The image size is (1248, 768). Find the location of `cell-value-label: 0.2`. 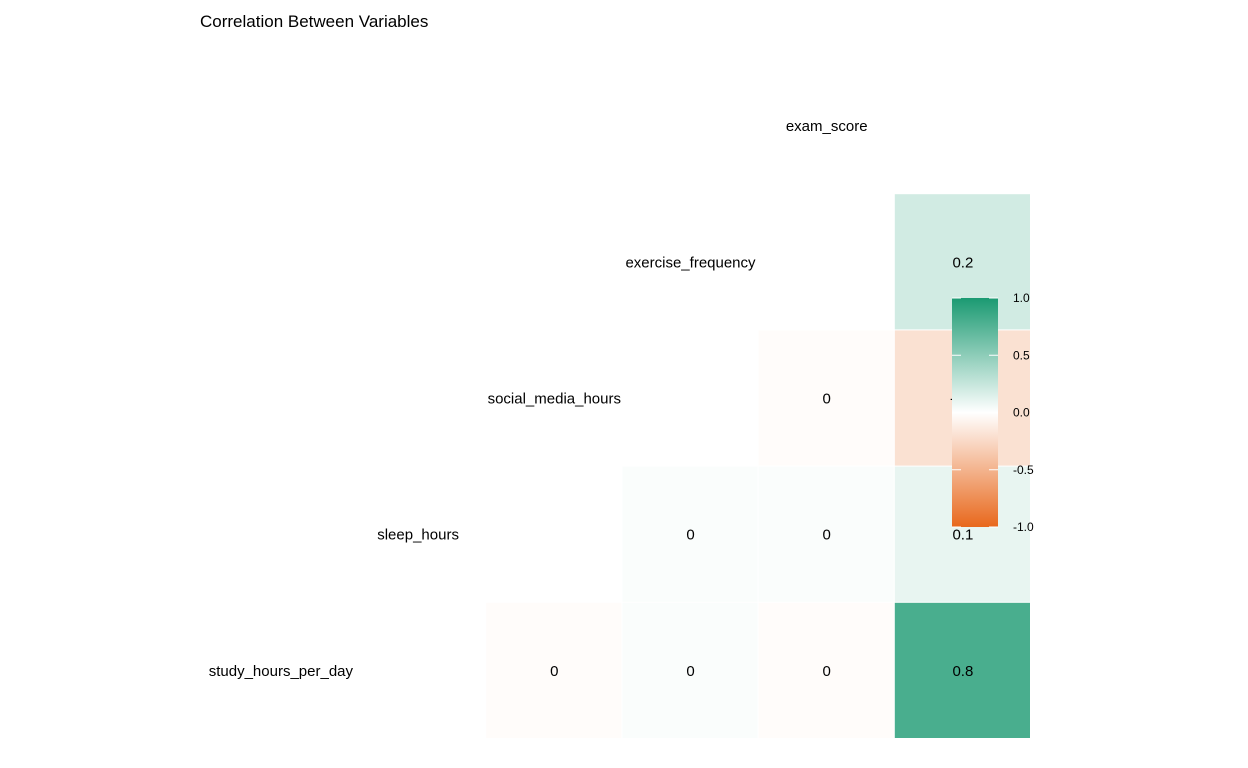

cell-value-label: 0.2 is located at coordinates (962, 262).